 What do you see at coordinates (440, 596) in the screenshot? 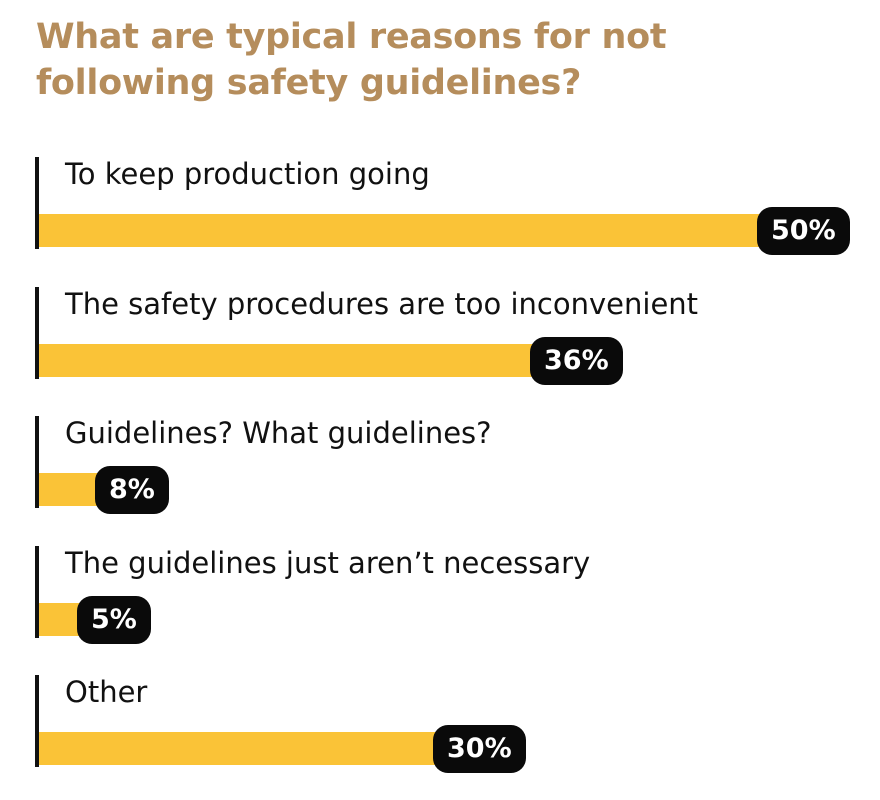
I see `bar-row: The guidelines just aren’t necessary 5%` at bounding box center [440, 596].